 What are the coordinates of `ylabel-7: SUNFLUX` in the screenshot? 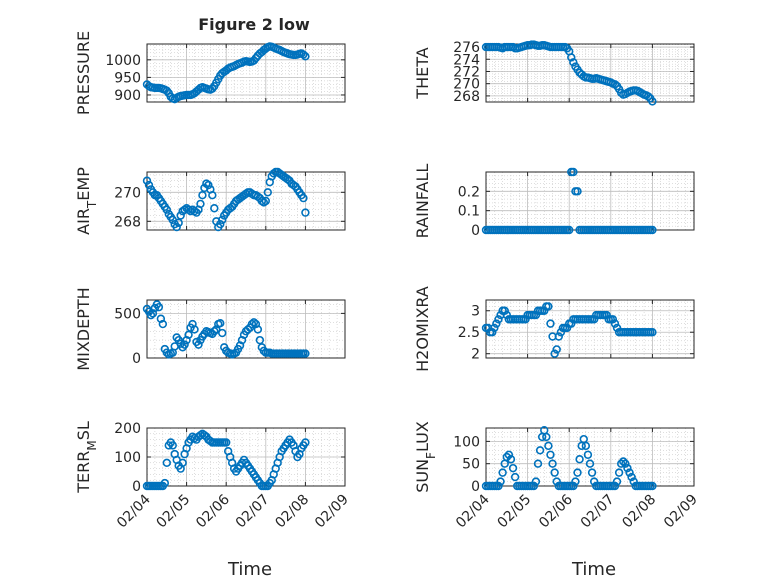 It's located at (425, 457).